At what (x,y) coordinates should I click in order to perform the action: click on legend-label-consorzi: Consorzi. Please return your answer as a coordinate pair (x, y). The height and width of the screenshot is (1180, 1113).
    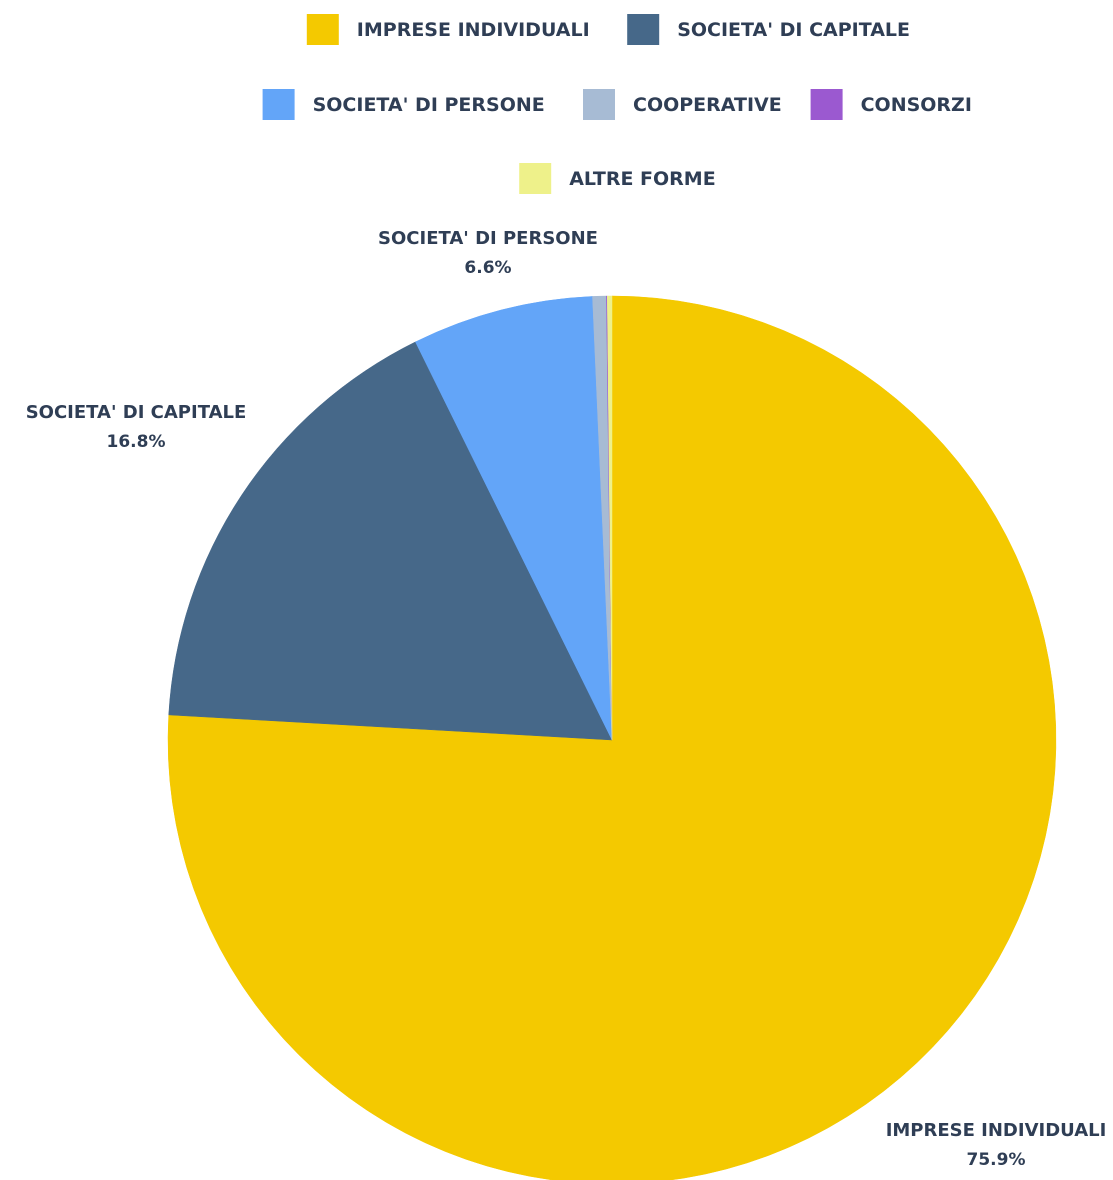
    Looking at the image, I should click on (916, 105).